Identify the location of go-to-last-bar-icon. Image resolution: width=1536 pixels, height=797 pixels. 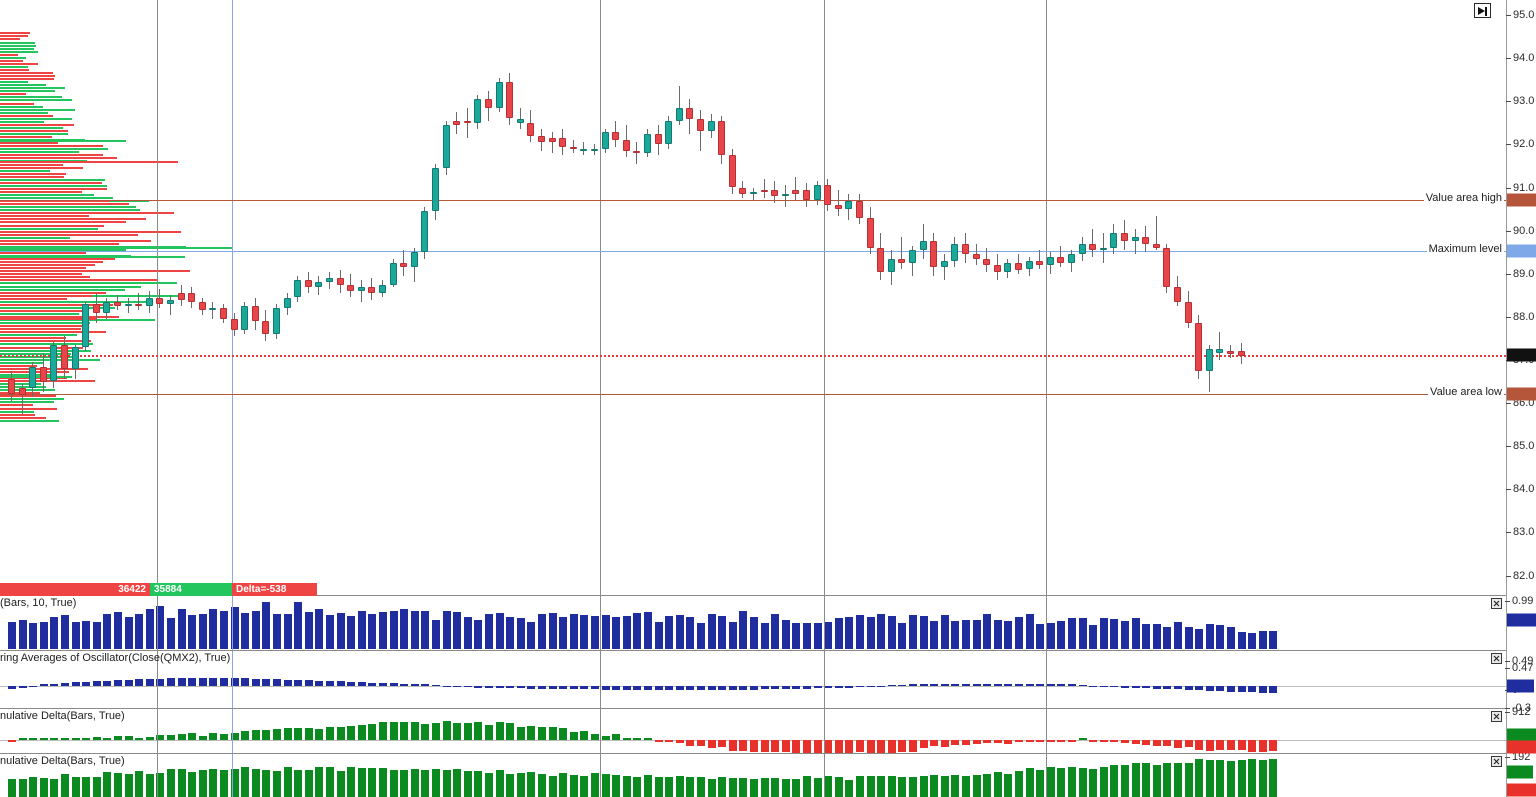
(1482, 10).